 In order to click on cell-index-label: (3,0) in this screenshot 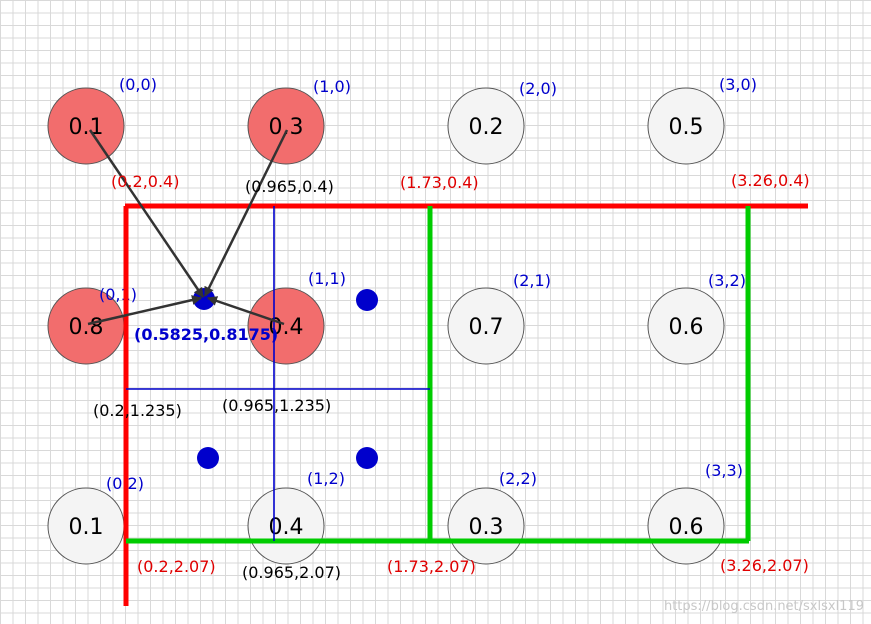, I will do `click(738, 84)`.